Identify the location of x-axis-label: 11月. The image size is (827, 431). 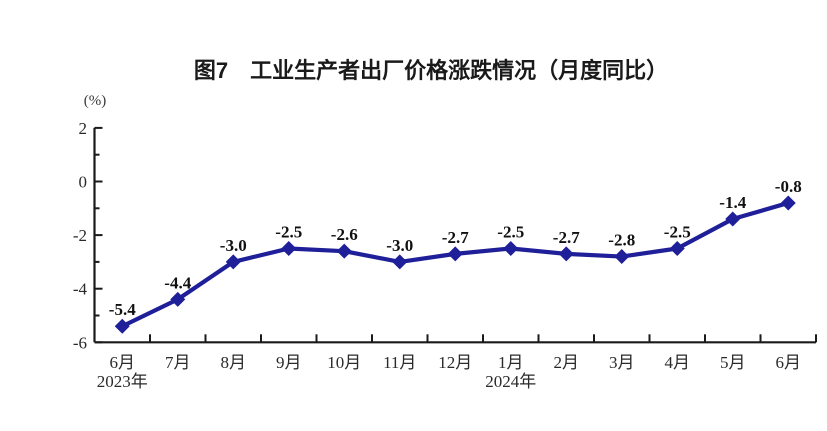
(399, 362).